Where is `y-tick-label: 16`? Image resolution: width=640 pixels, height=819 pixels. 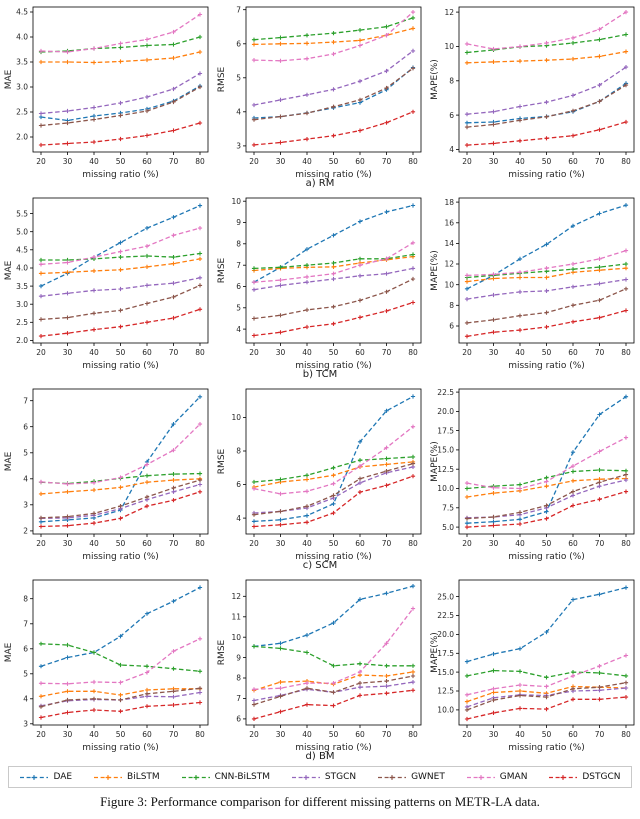 y-tick-label: 16 is located at coordinates (449, 223).